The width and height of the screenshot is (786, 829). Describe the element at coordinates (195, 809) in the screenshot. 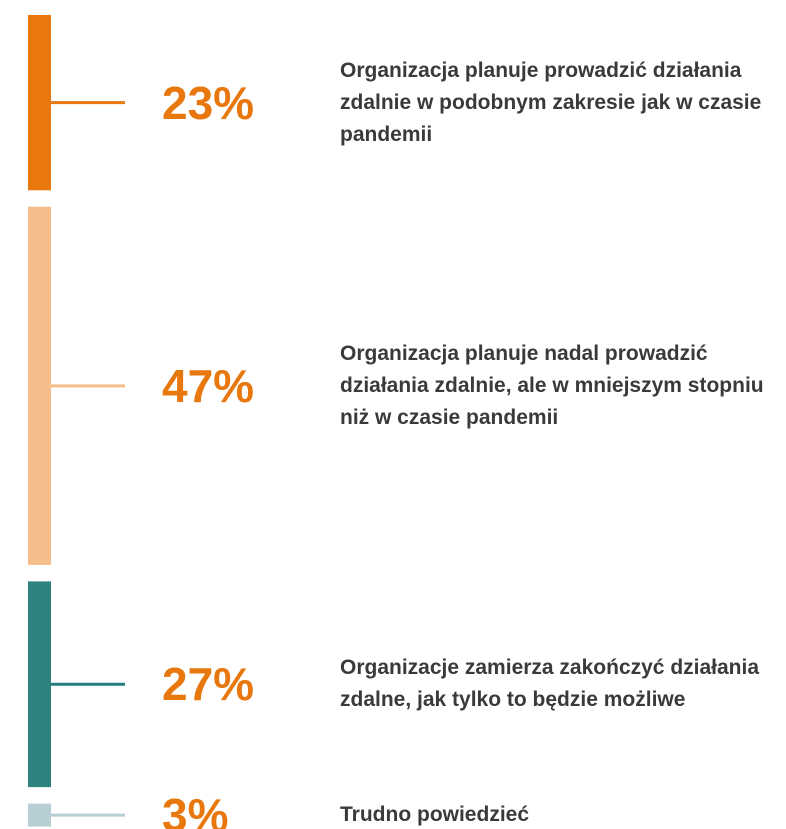

I see `value-label: 3%` at that location.